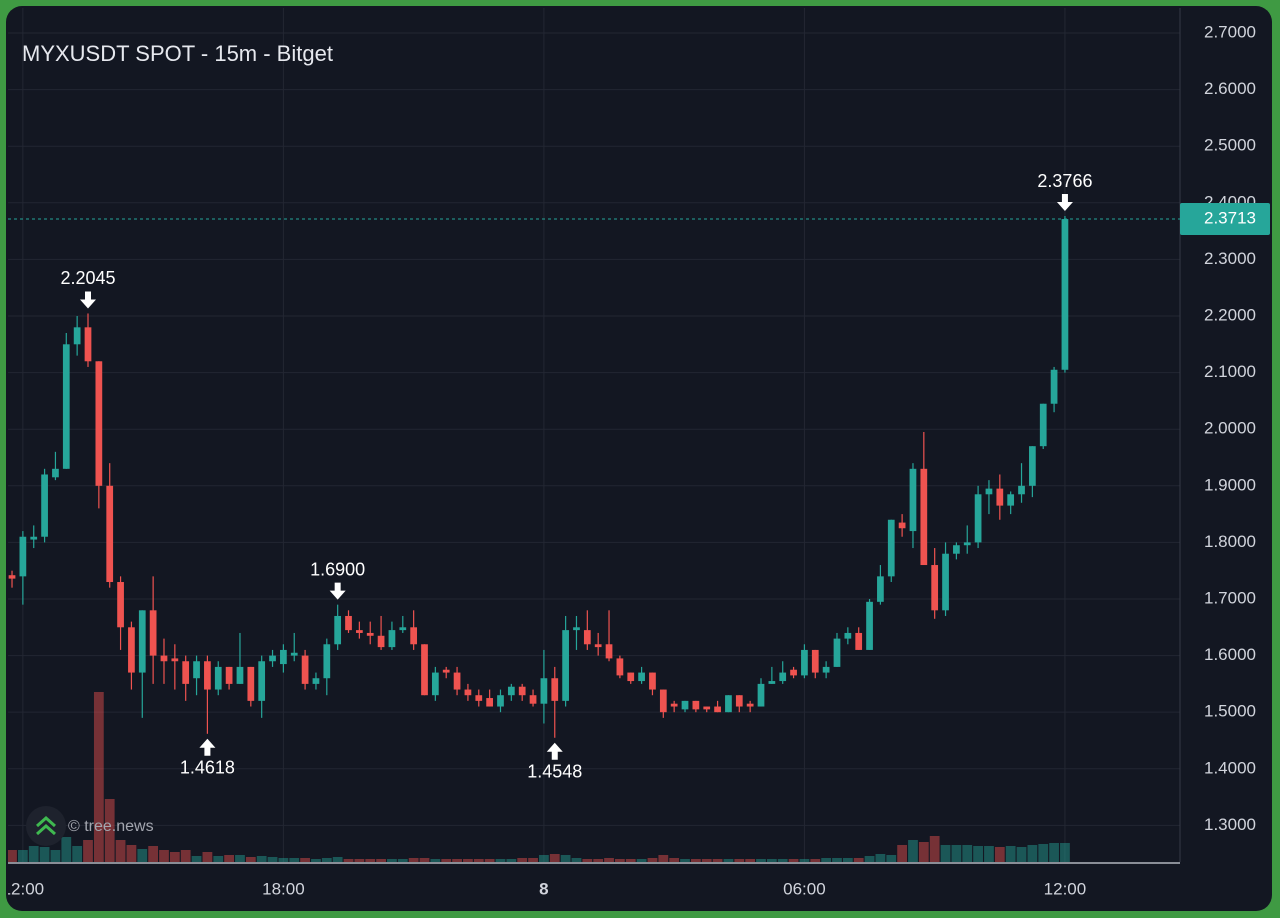 This screenshot has height=918, width=1280. Describe the element at coordinates (283, 888) in the screenshot. I see `x-tick-label: 18:00` at that location.